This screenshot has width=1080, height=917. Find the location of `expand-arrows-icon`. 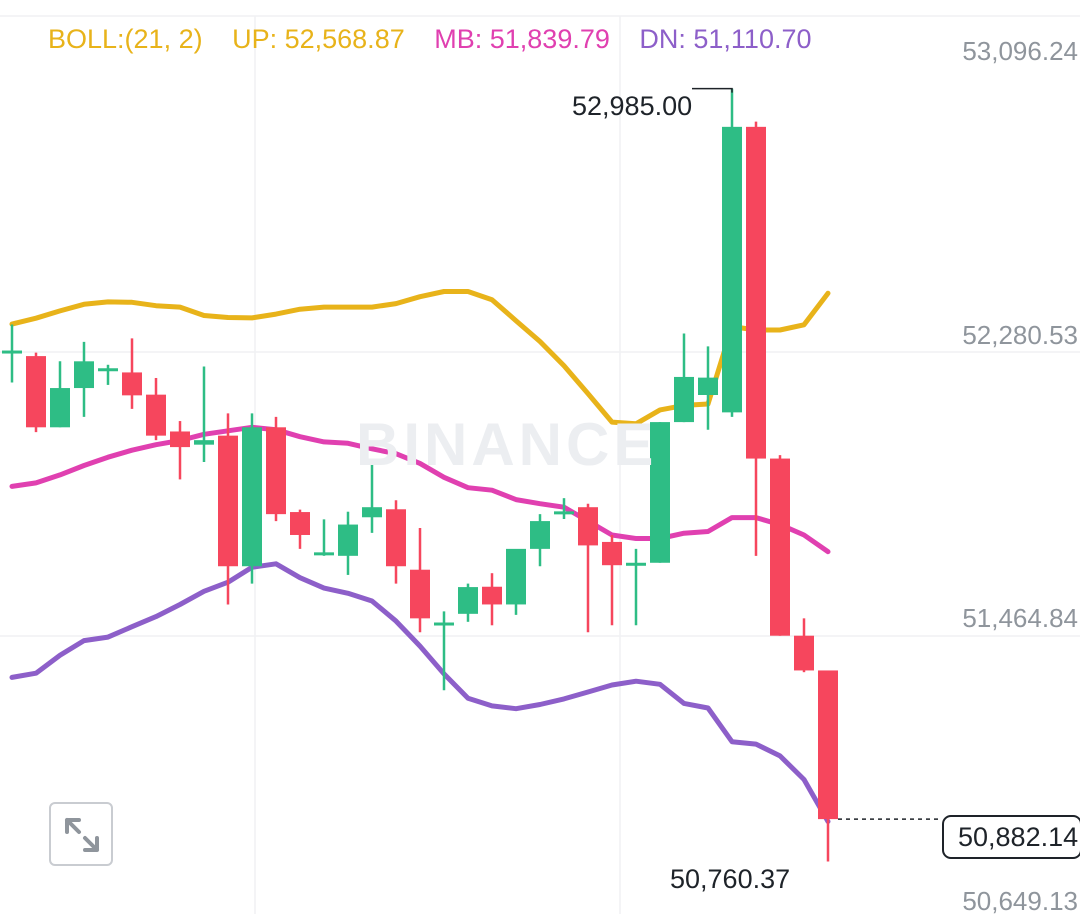

expand-arrows-icon is located at coordinates (82, 835).